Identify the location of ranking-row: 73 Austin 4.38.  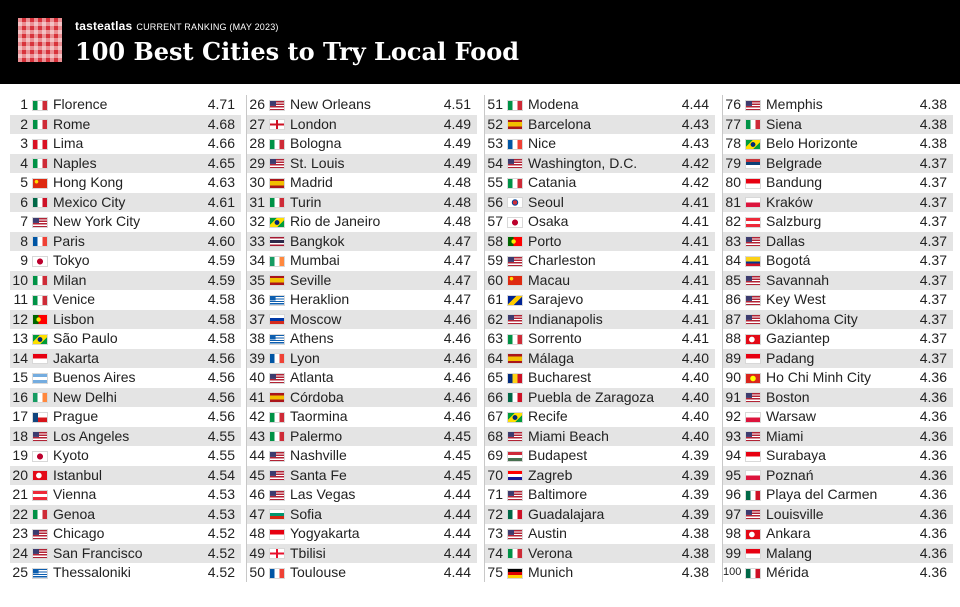
(600, 534).